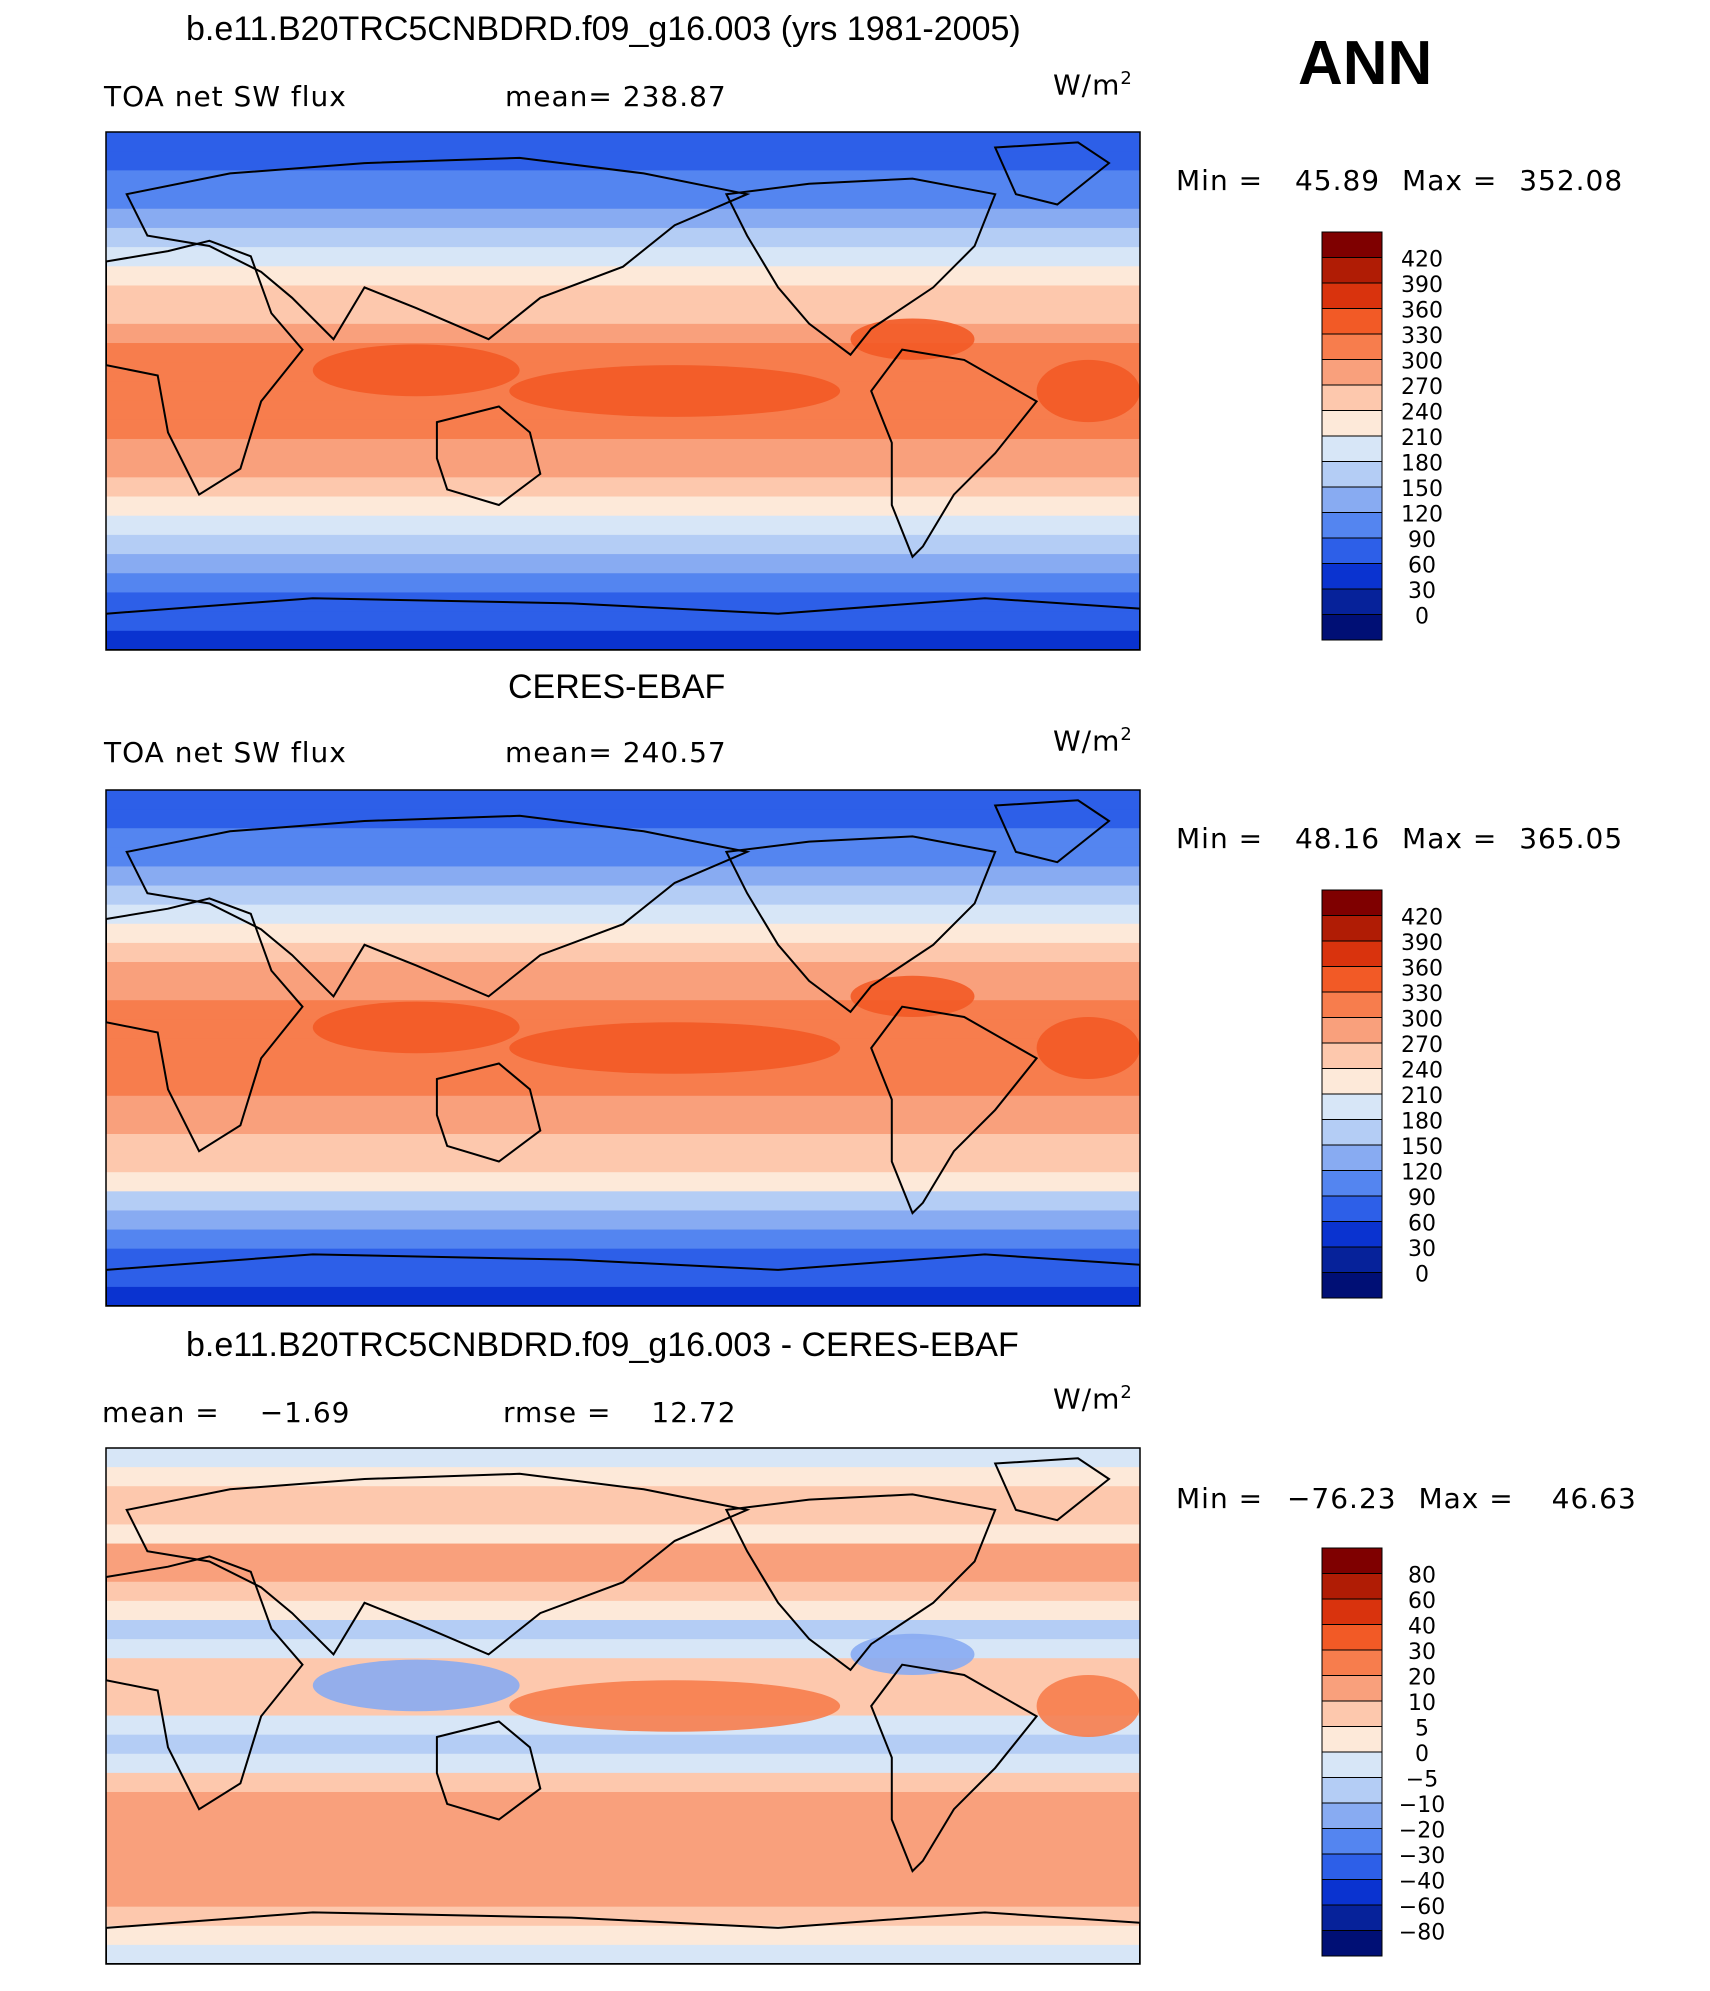 Image resolution: width=1710 pixels, height=1991 pixels. What do you see at coordinates (1450, 838) in the screenshot?
I see `panel2-max-label: Max =` at bounding box center [1450, 838].